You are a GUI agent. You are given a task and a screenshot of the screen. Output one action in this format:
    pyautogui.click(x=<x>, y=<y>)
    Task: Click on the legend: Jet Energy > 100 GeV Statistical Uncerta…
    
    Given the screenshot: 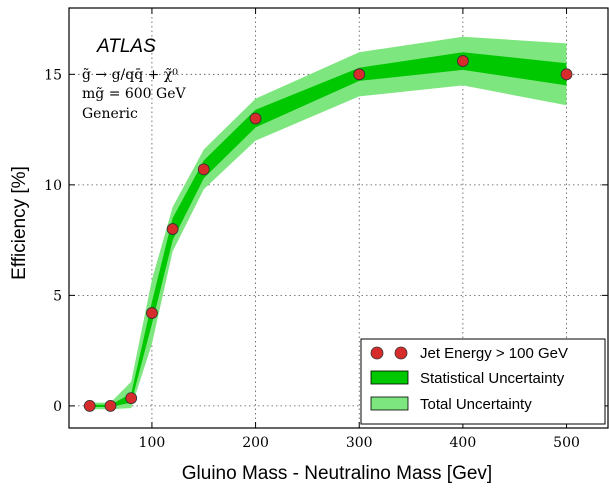 What is the action you would take?
    pyautogui.click(x=483, y=381)
    